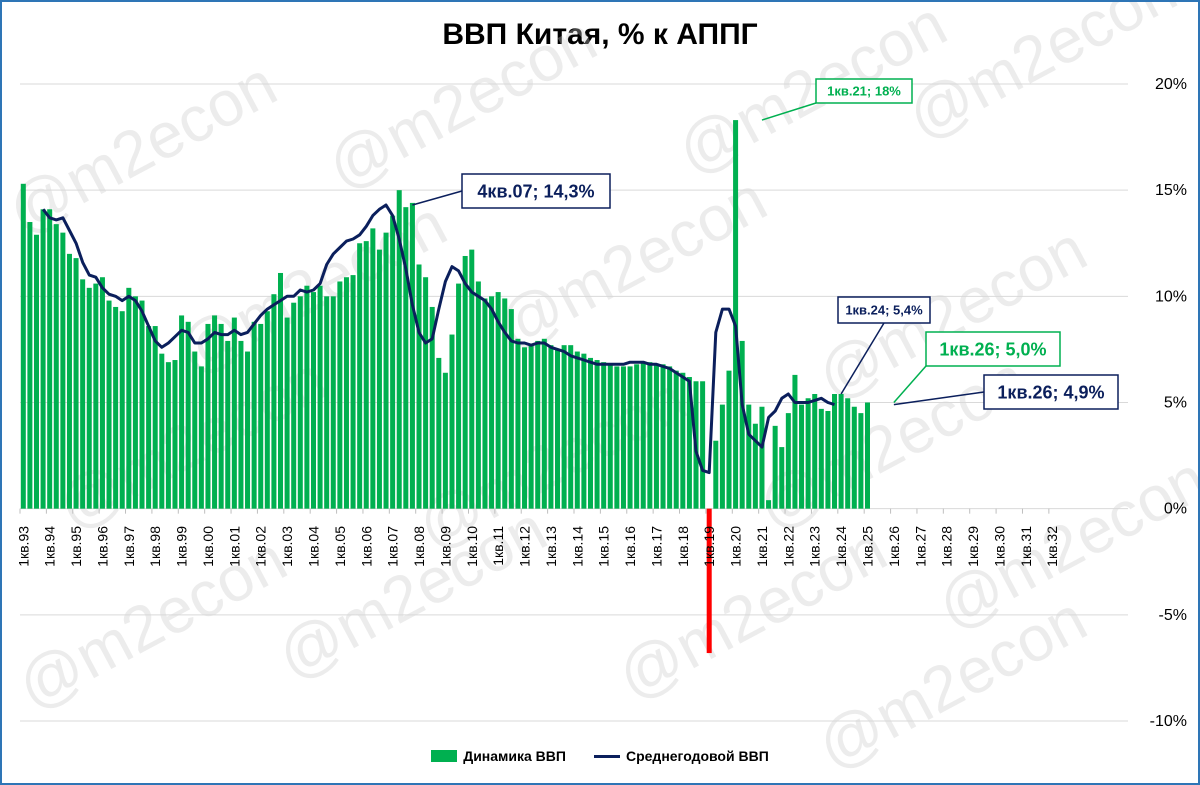 This screenshot has width=1200, height=785. I want to click on y-tick-label-6: 20%, so click(1171, 84).